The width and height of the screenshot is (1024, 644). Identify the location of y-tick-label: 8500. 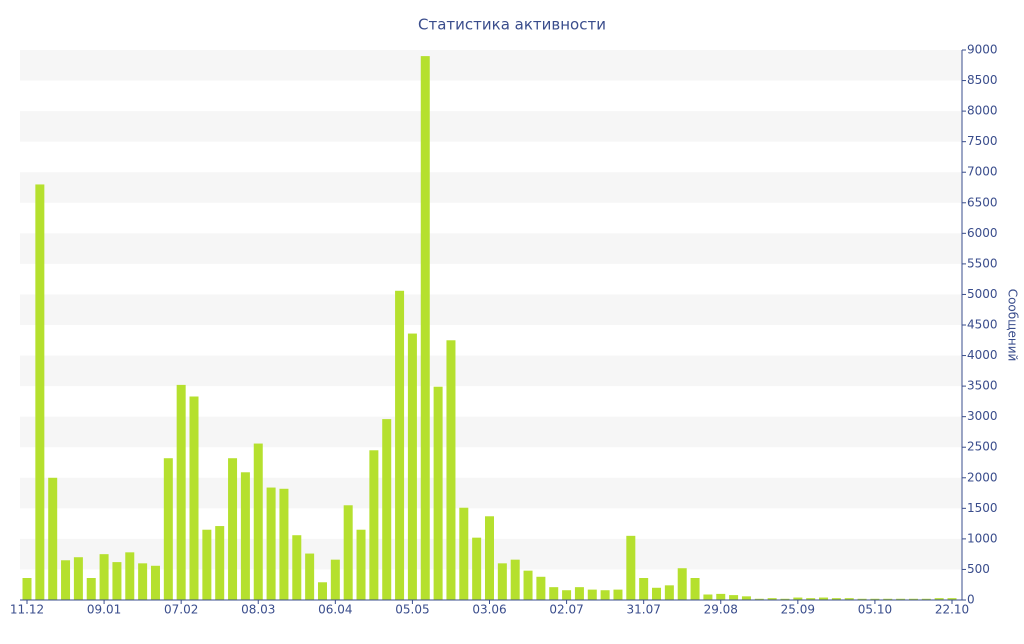
(982, 80).